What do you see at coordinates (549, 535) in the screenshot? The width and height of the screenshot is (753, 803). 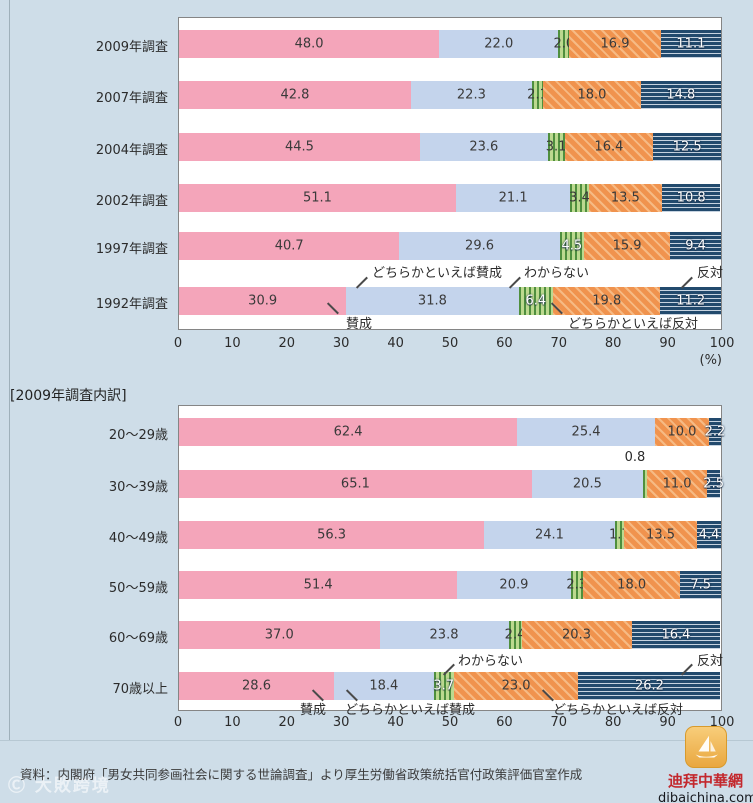 I see `bar-segment-somewhat-agree: 24.1` at bounding box center [549, 535].